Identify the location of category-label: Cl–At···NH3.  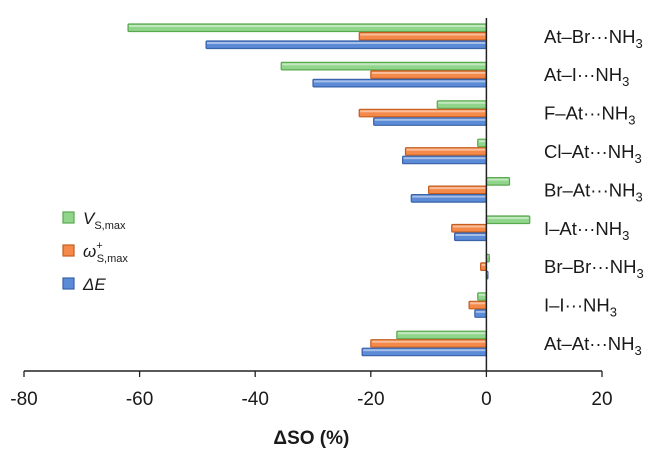
(593, 153).